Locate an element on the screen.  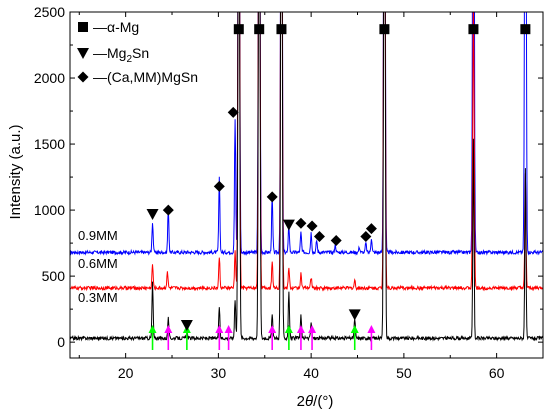
y-tick-label: 2500 is located at coordinates (49, 12).